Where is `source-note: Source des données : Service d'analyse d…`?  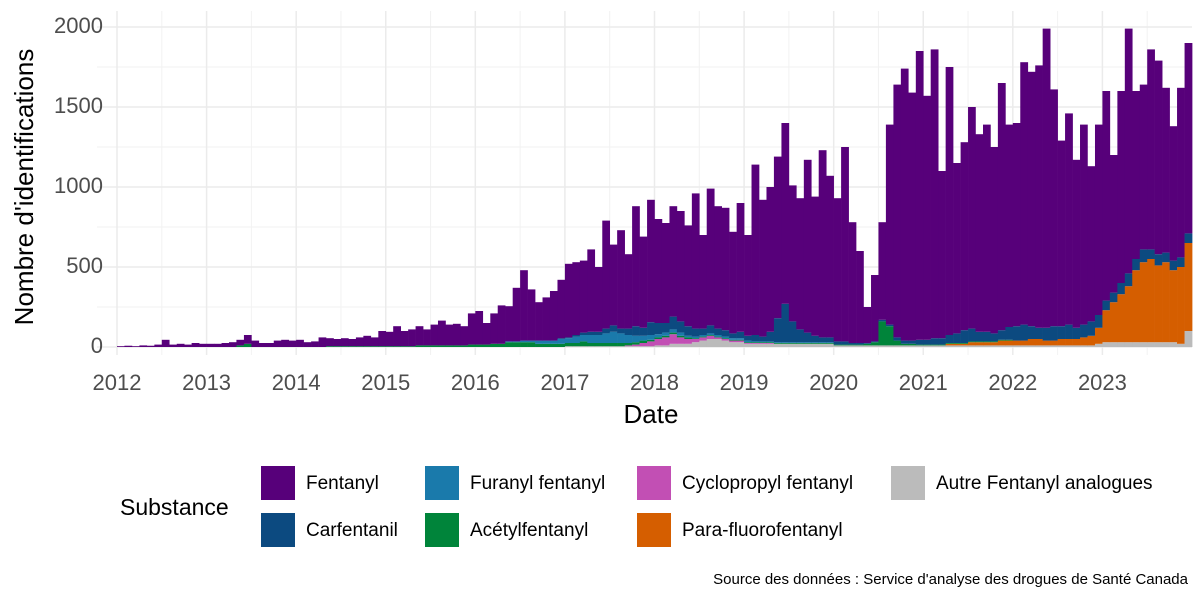 source-note: Source des données : Service d'analyse d… is located at coordinates (951, 579).